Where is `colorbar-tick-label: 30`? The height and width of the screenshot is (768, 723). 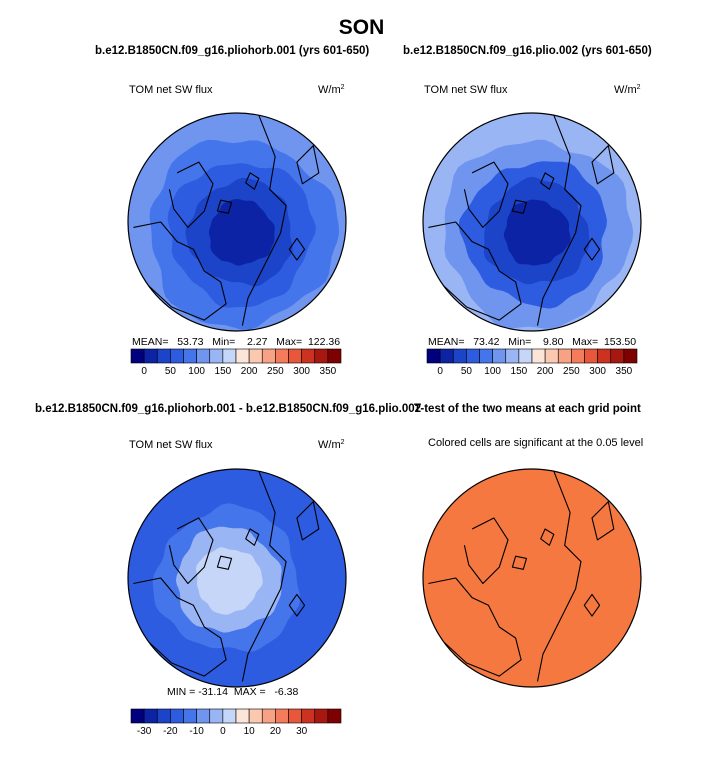 colorbar-tick-label: 30 is located at coordinates (302, 731).